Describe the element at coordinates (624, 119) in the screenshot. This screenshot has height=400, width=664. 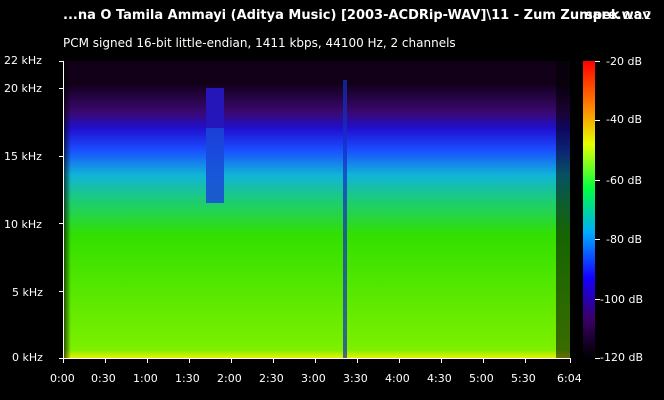
I see `level-tick-label: -40 dB` at that location.